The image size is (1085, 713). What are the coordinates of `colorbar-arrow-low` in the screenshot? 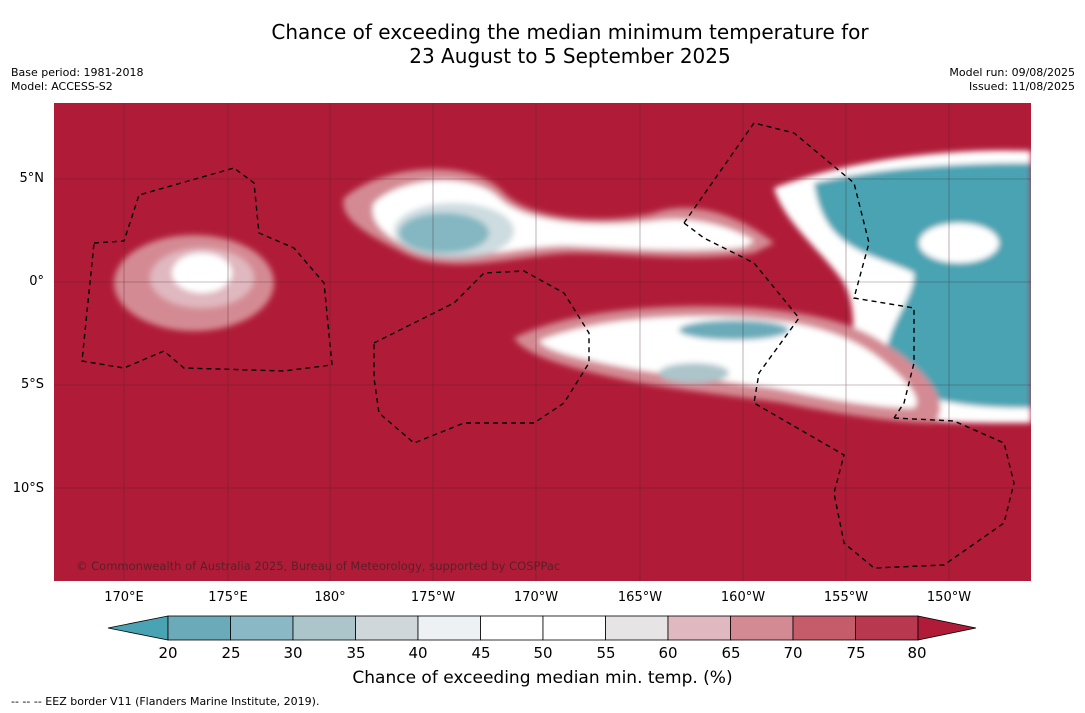 It's located at (138, 628).